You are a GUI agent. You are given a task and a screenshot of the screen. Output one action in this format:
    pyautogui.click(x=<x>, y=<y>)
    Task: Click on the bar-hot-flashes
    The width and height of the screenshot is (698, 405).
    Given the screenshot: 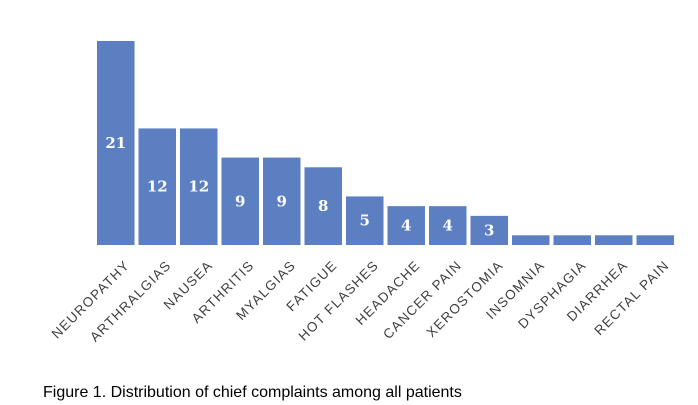 What is the action you would take?
    pyautogui.click(x=365, y=220)
    